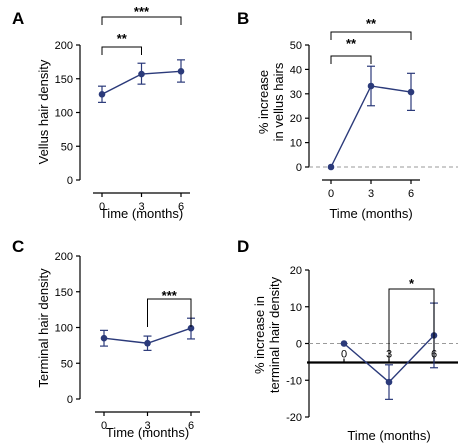 The width and height of the screenshot is (466, 447). What do you see at coordinates (294, 418) in the screenshot?
I see `y-tick-label: -20` at bounding box center [294, 418].